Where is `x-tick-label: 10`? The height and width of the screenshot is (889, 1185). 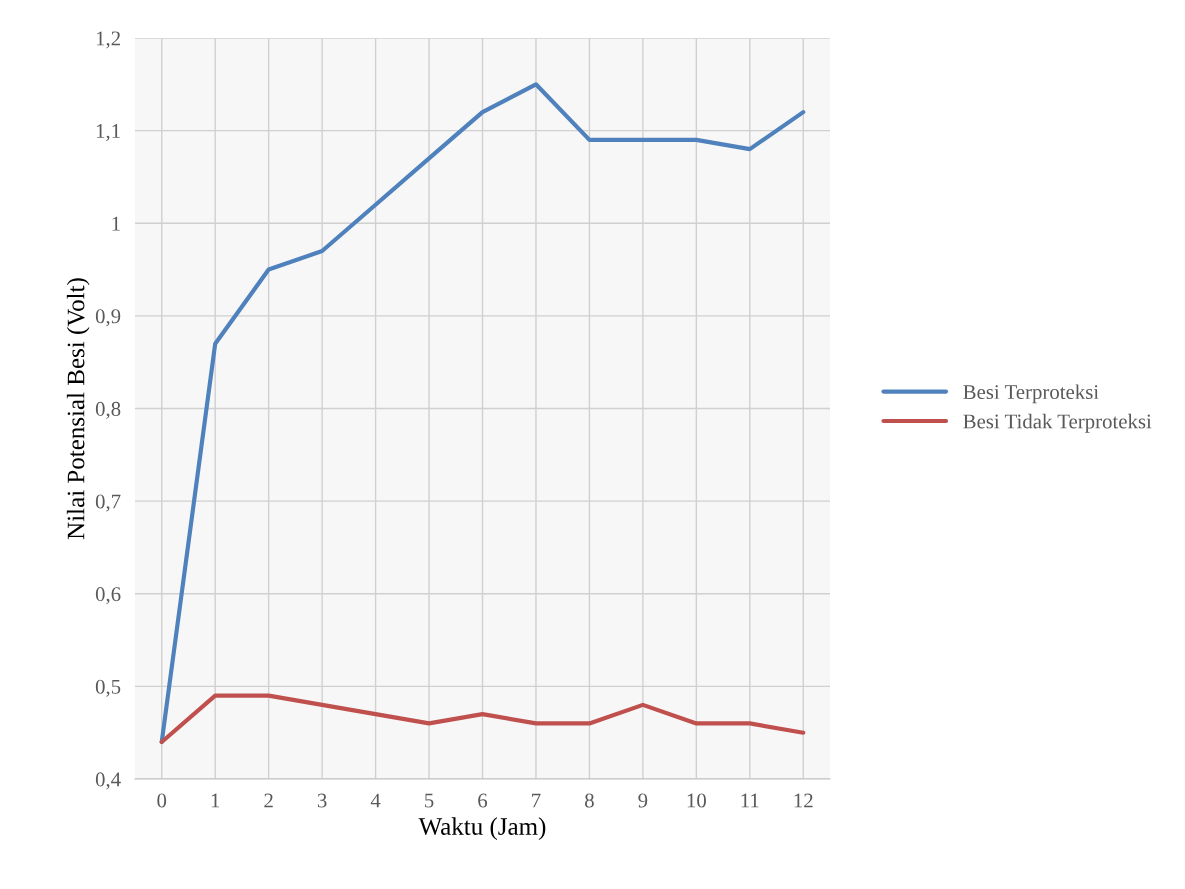
x-tick-label: 10 is located at coordinates (696, 800).